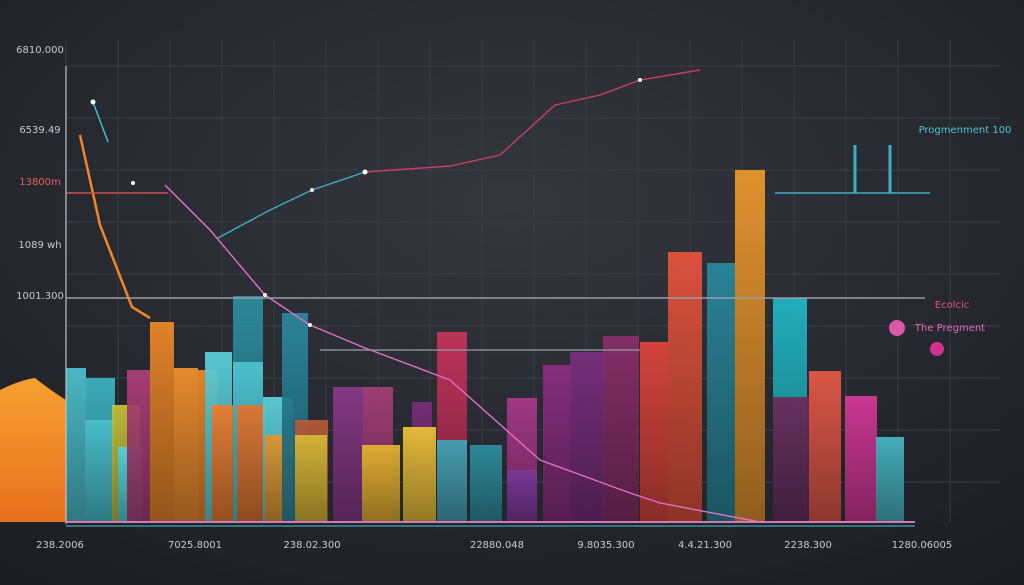 The height and width of the screenshot is (585, 1024). I want to click on y-axis-label: 13800m, so click(40, 182).